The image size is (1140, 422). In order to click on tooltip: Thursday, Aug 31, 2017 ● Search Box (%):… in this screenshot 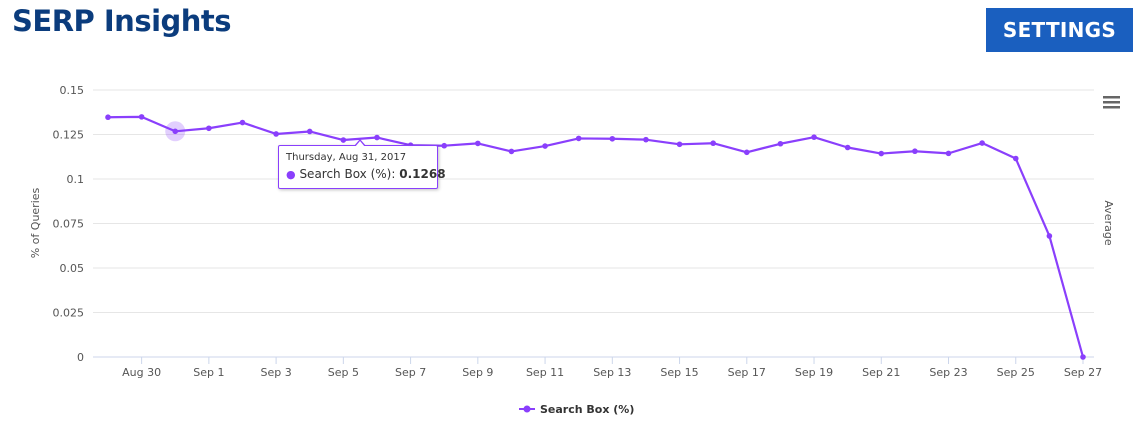, I will do `click(362, 164)`.